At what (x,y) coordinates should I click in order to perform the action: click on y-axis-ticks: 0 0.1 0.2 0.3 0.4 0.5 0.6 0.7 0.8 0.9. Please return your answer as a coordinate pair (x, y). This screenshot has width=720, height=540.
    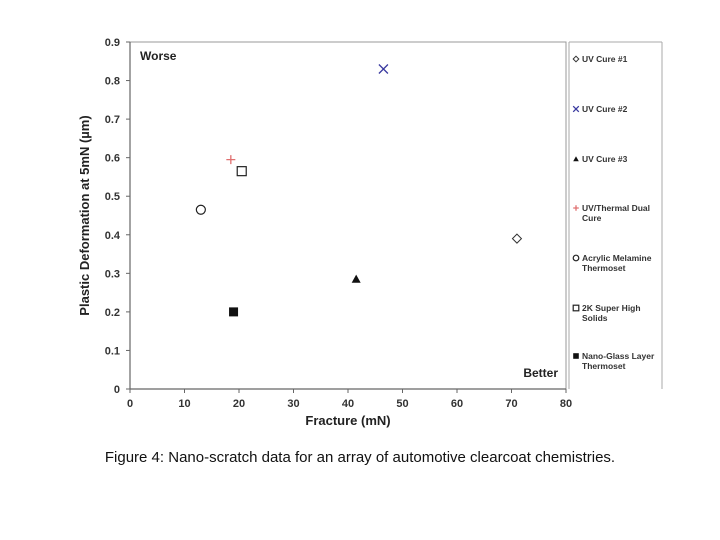
    Looking at the image, I should click on (117, 216).